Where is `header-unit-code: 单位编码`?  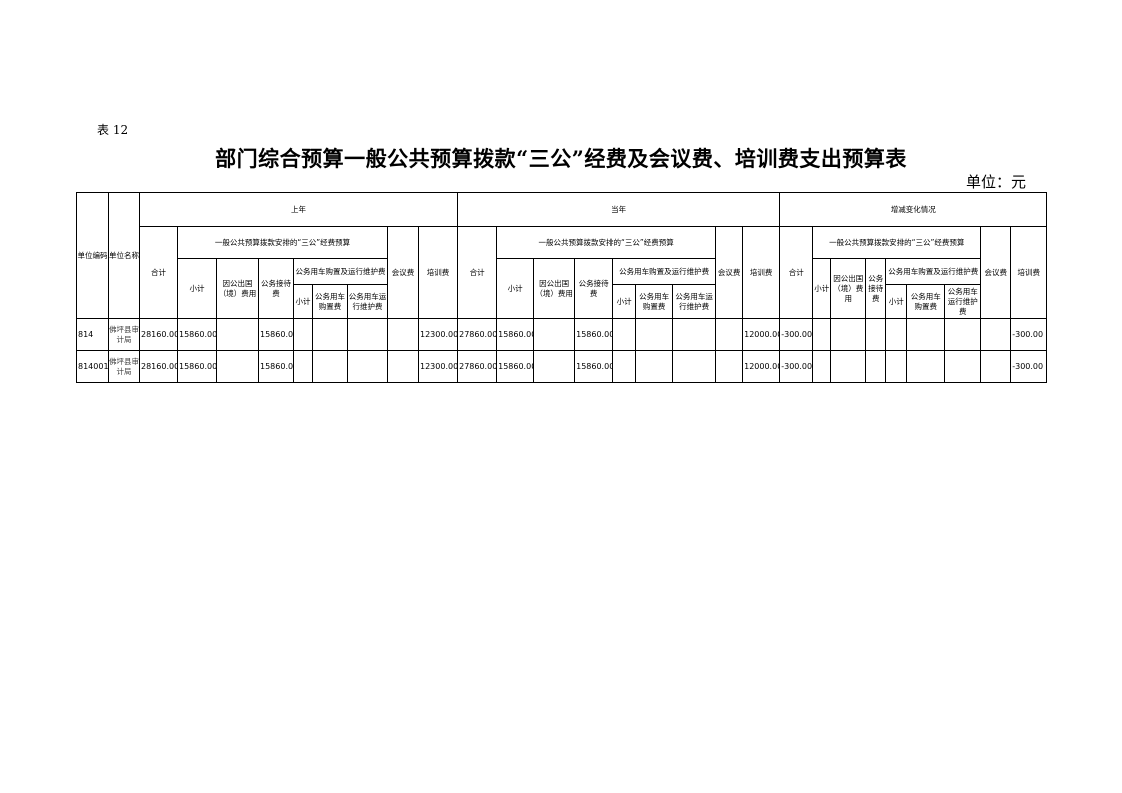
header-unit-code: 单位编码 is located at coordinates (92, 255).